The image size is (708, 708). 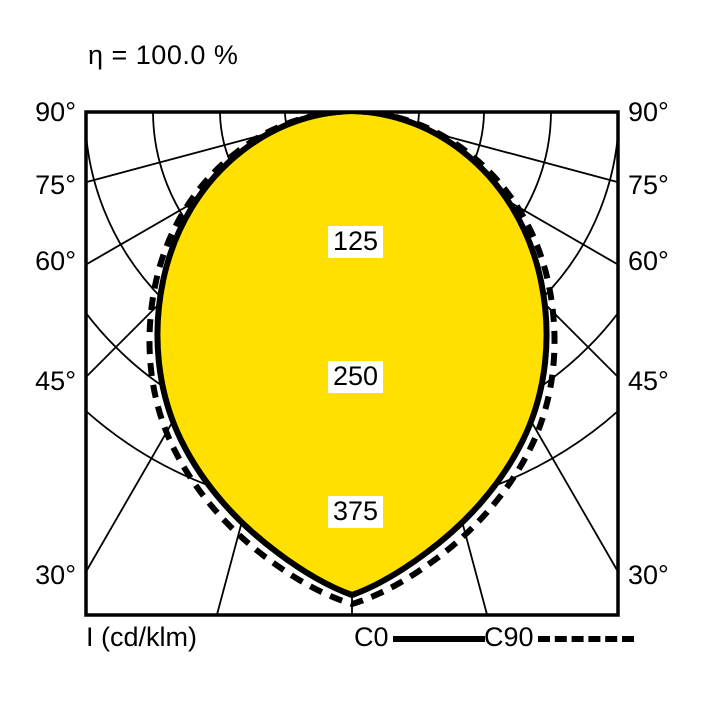 I want to click on axis-tick-left-45: 45°, so click(x=55, y=381).